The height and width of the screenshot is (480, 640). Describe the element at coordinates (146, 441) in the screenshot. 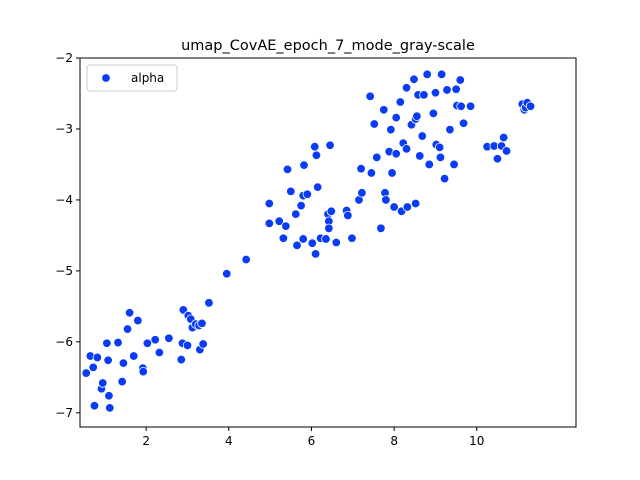

I see `x-tick-label: 2` at that location.